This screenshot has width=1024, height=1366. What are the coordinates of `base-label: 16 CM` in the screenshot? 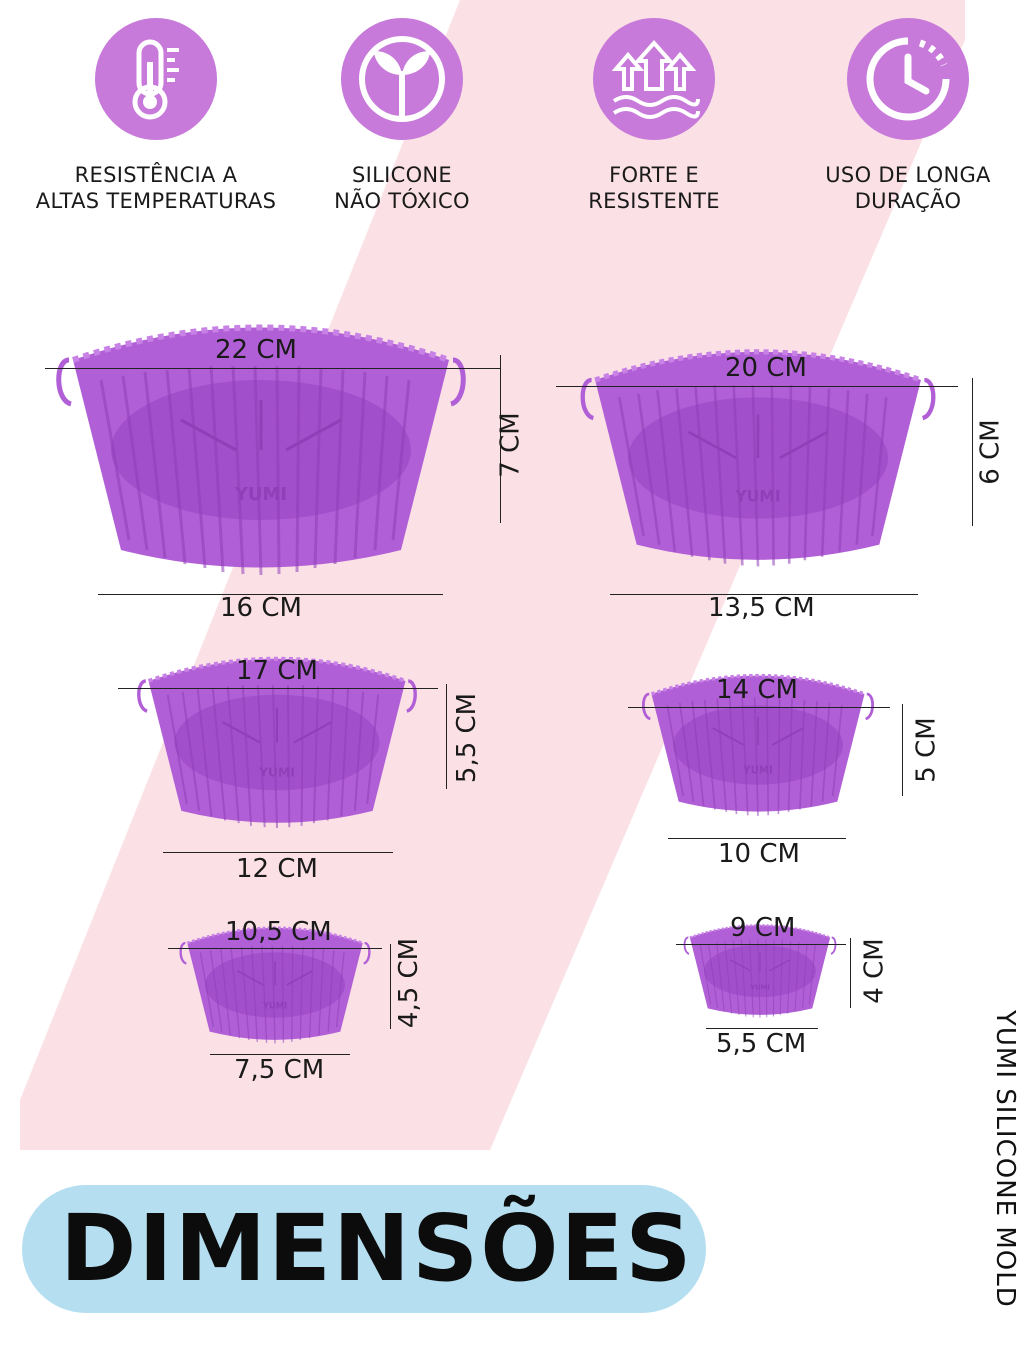 It's located at (261, 608).